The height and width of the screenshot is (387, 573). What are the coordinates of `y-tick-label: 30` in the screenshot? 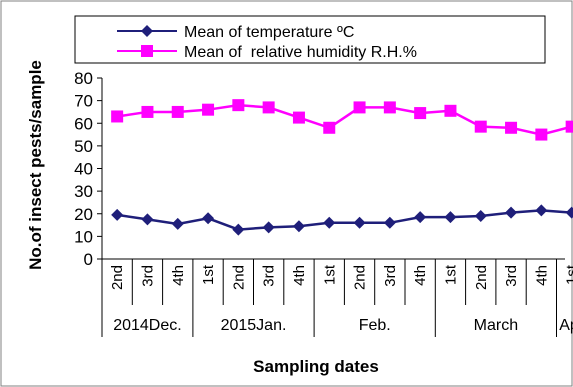 It's located at (83, 191).